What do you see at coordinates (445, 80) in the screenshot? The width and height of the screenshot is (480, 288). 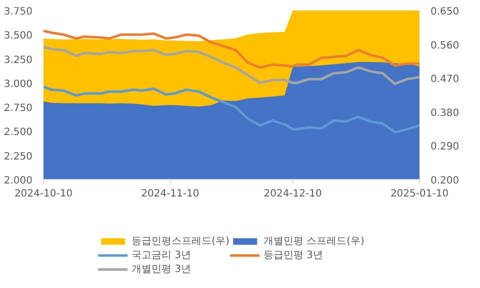 I see `y2-tick-label: 0.470` at bounding box center [445, 80].